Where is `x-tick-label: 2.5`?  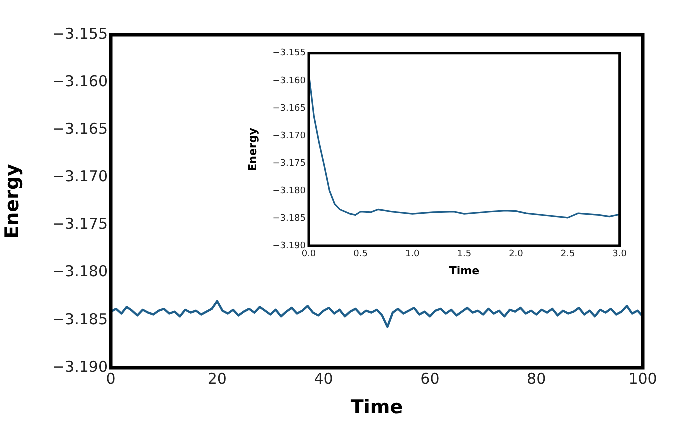 x-tick-label: 2.5 is located at coordinates (568, 255).